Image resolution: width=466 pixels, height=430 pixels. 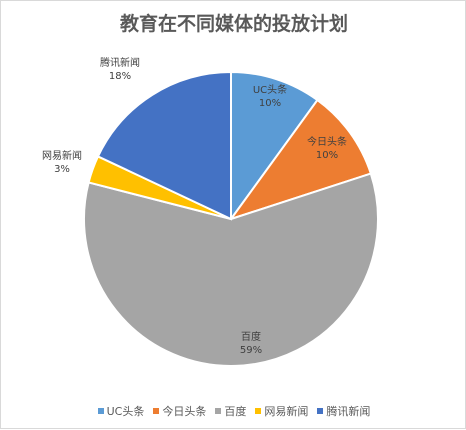 I want to click on legend-item: 网易新闻, so click(x=281, y=411).